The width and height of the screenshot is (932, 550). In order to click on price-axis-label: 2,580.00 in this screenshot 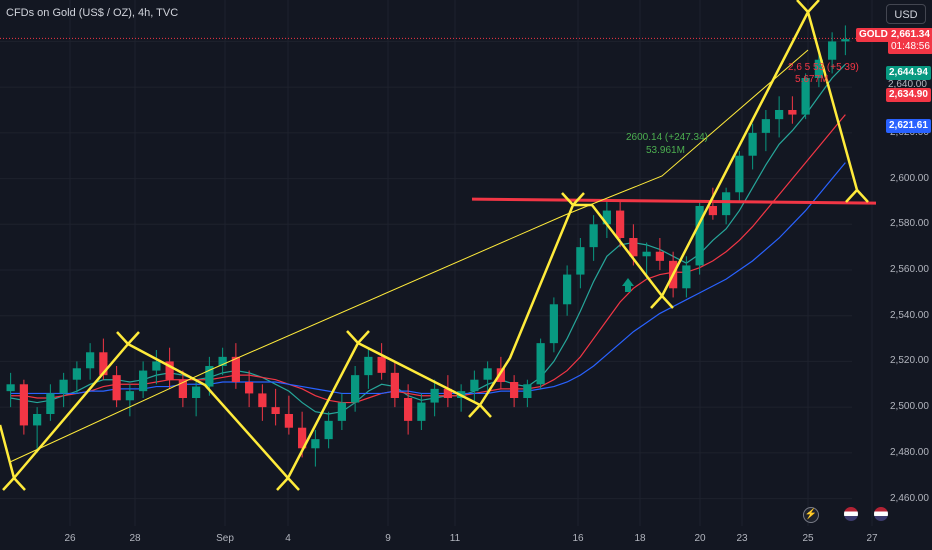, I will do `click(909, 224)`.